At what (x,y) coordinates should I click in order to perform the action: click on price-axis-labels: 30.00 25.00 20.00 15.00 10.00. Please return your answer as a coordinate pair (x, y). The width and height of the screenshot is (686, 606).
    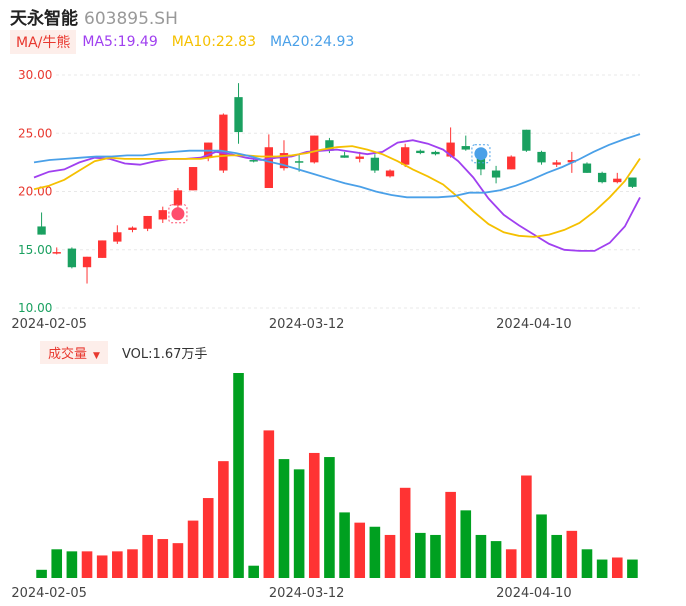
    Looking at the image, I should click on (35, 191).